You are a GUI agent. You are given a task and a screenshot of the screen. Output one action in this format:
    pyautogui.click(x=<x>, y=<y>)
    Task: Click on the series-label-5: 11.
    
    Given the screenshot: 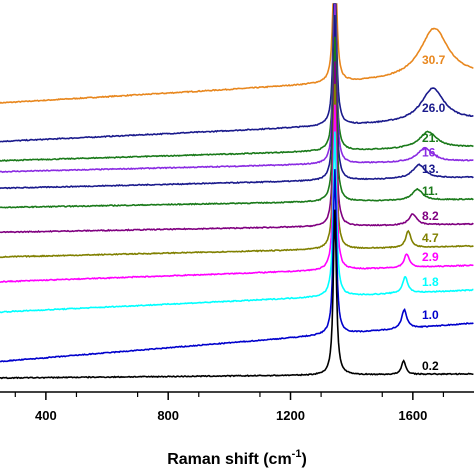 What is the action you would take?
    pyautogui.click(x=430, y=191)
    